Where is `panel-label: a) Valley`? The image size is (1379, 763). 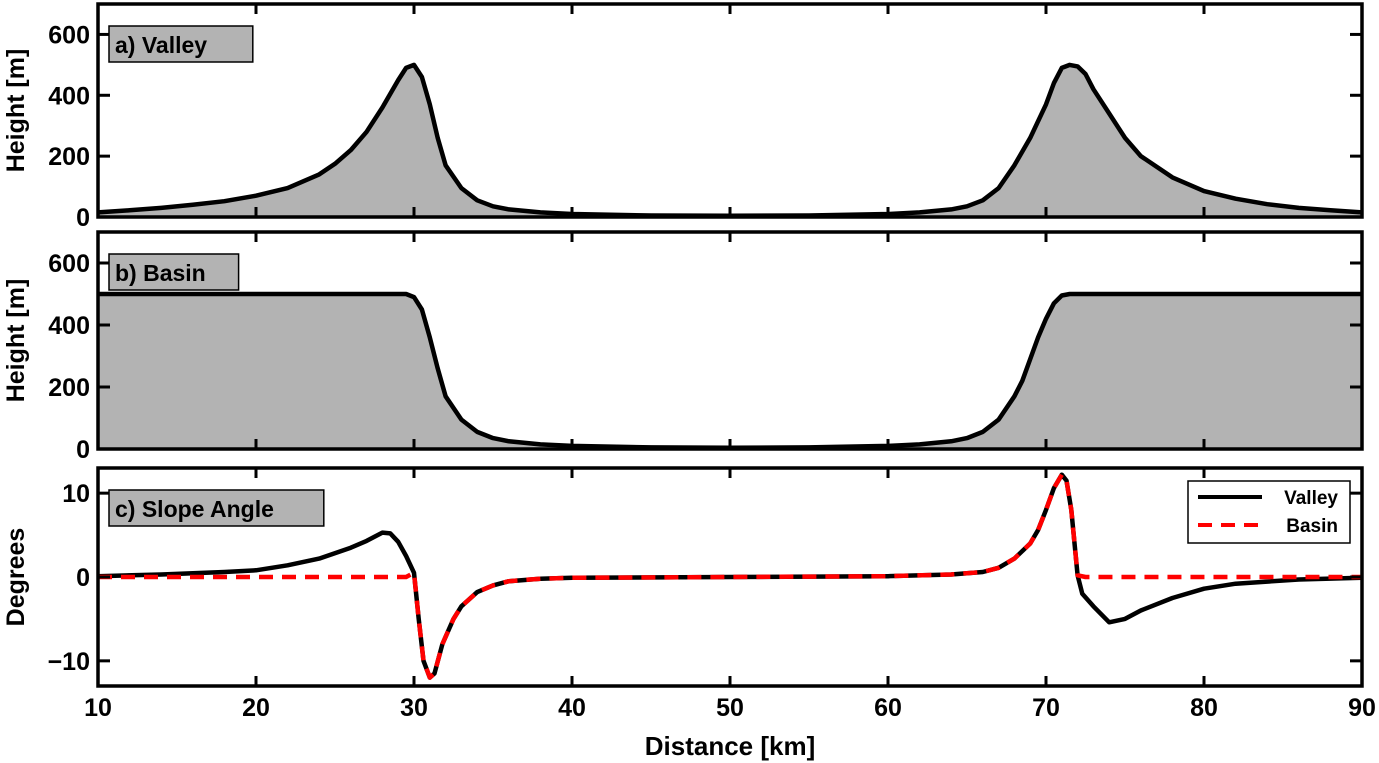 panel-label: a) Valley is located at coordinates (181, 44).